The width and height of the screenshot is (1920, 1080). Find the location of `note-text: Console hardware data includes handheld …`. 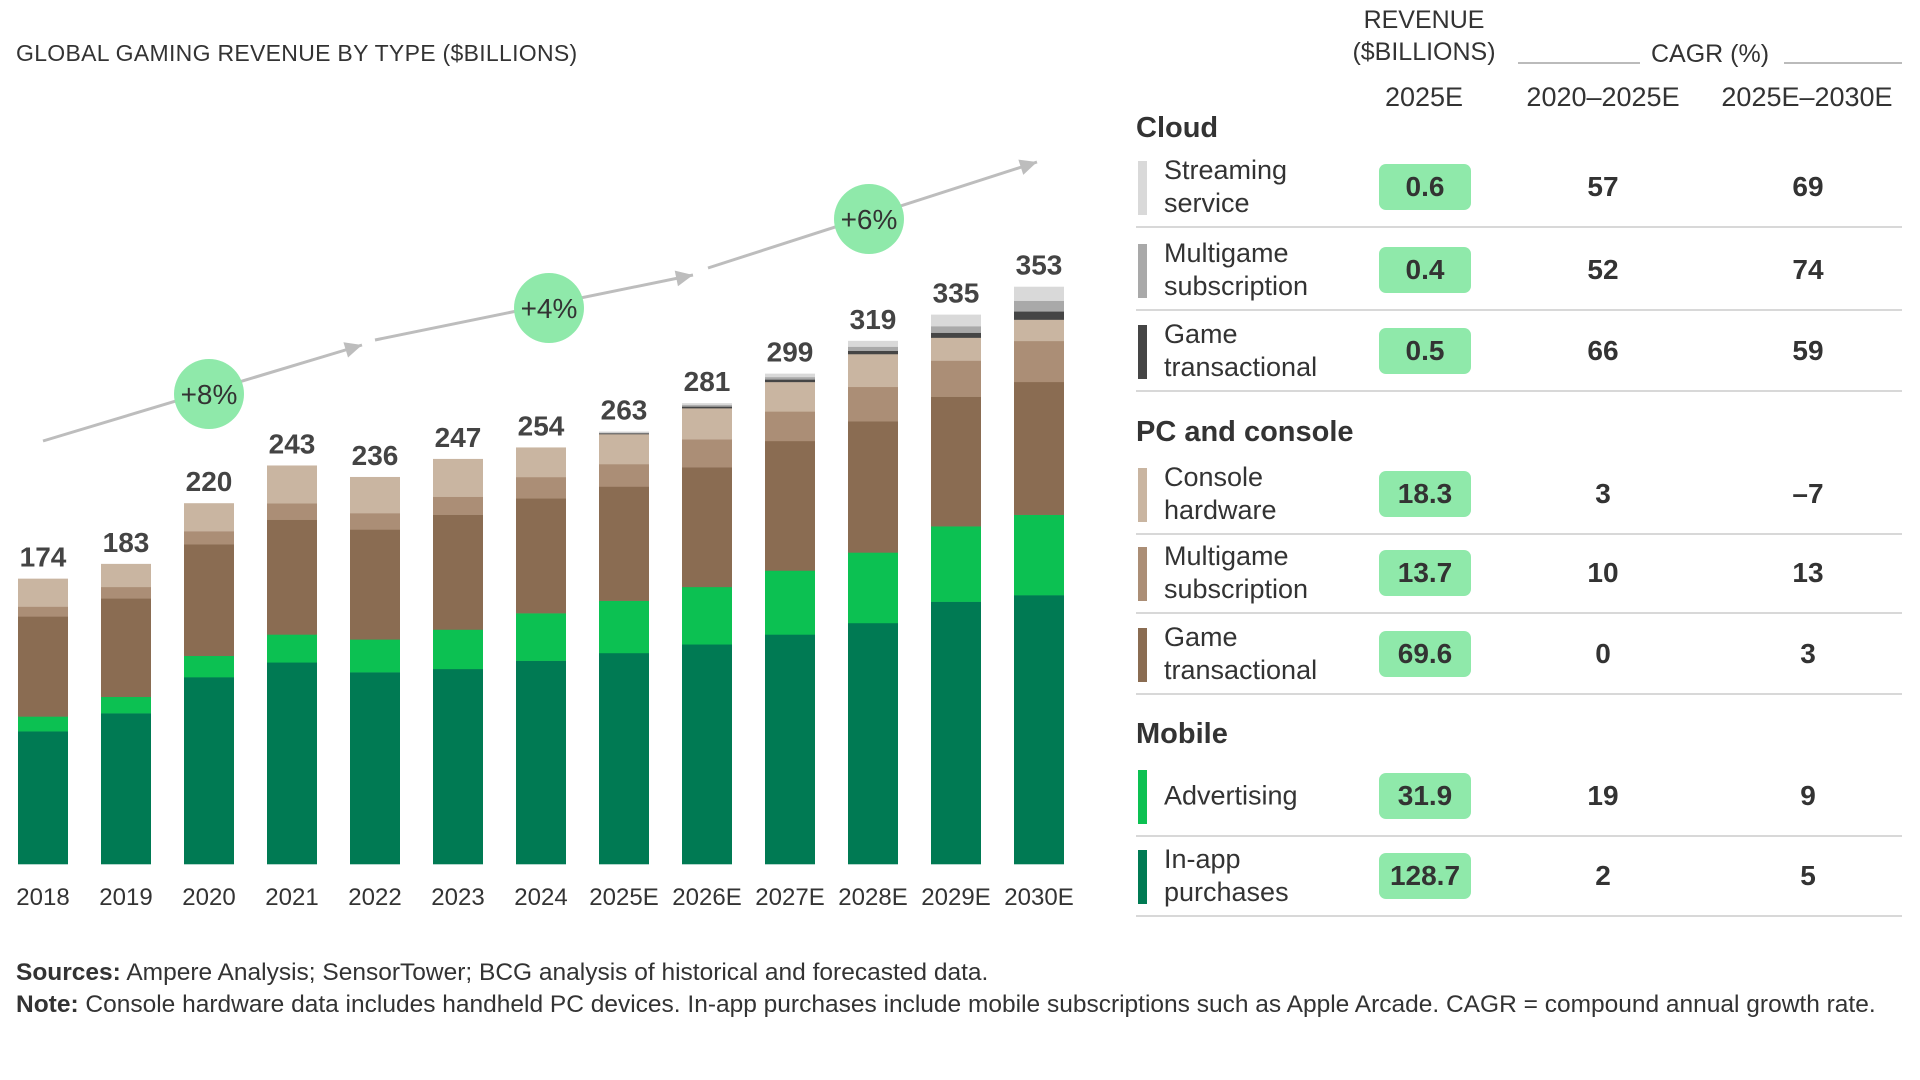

note-text: Console hardware data includes handheld … is located at coordinates (980, 1004).